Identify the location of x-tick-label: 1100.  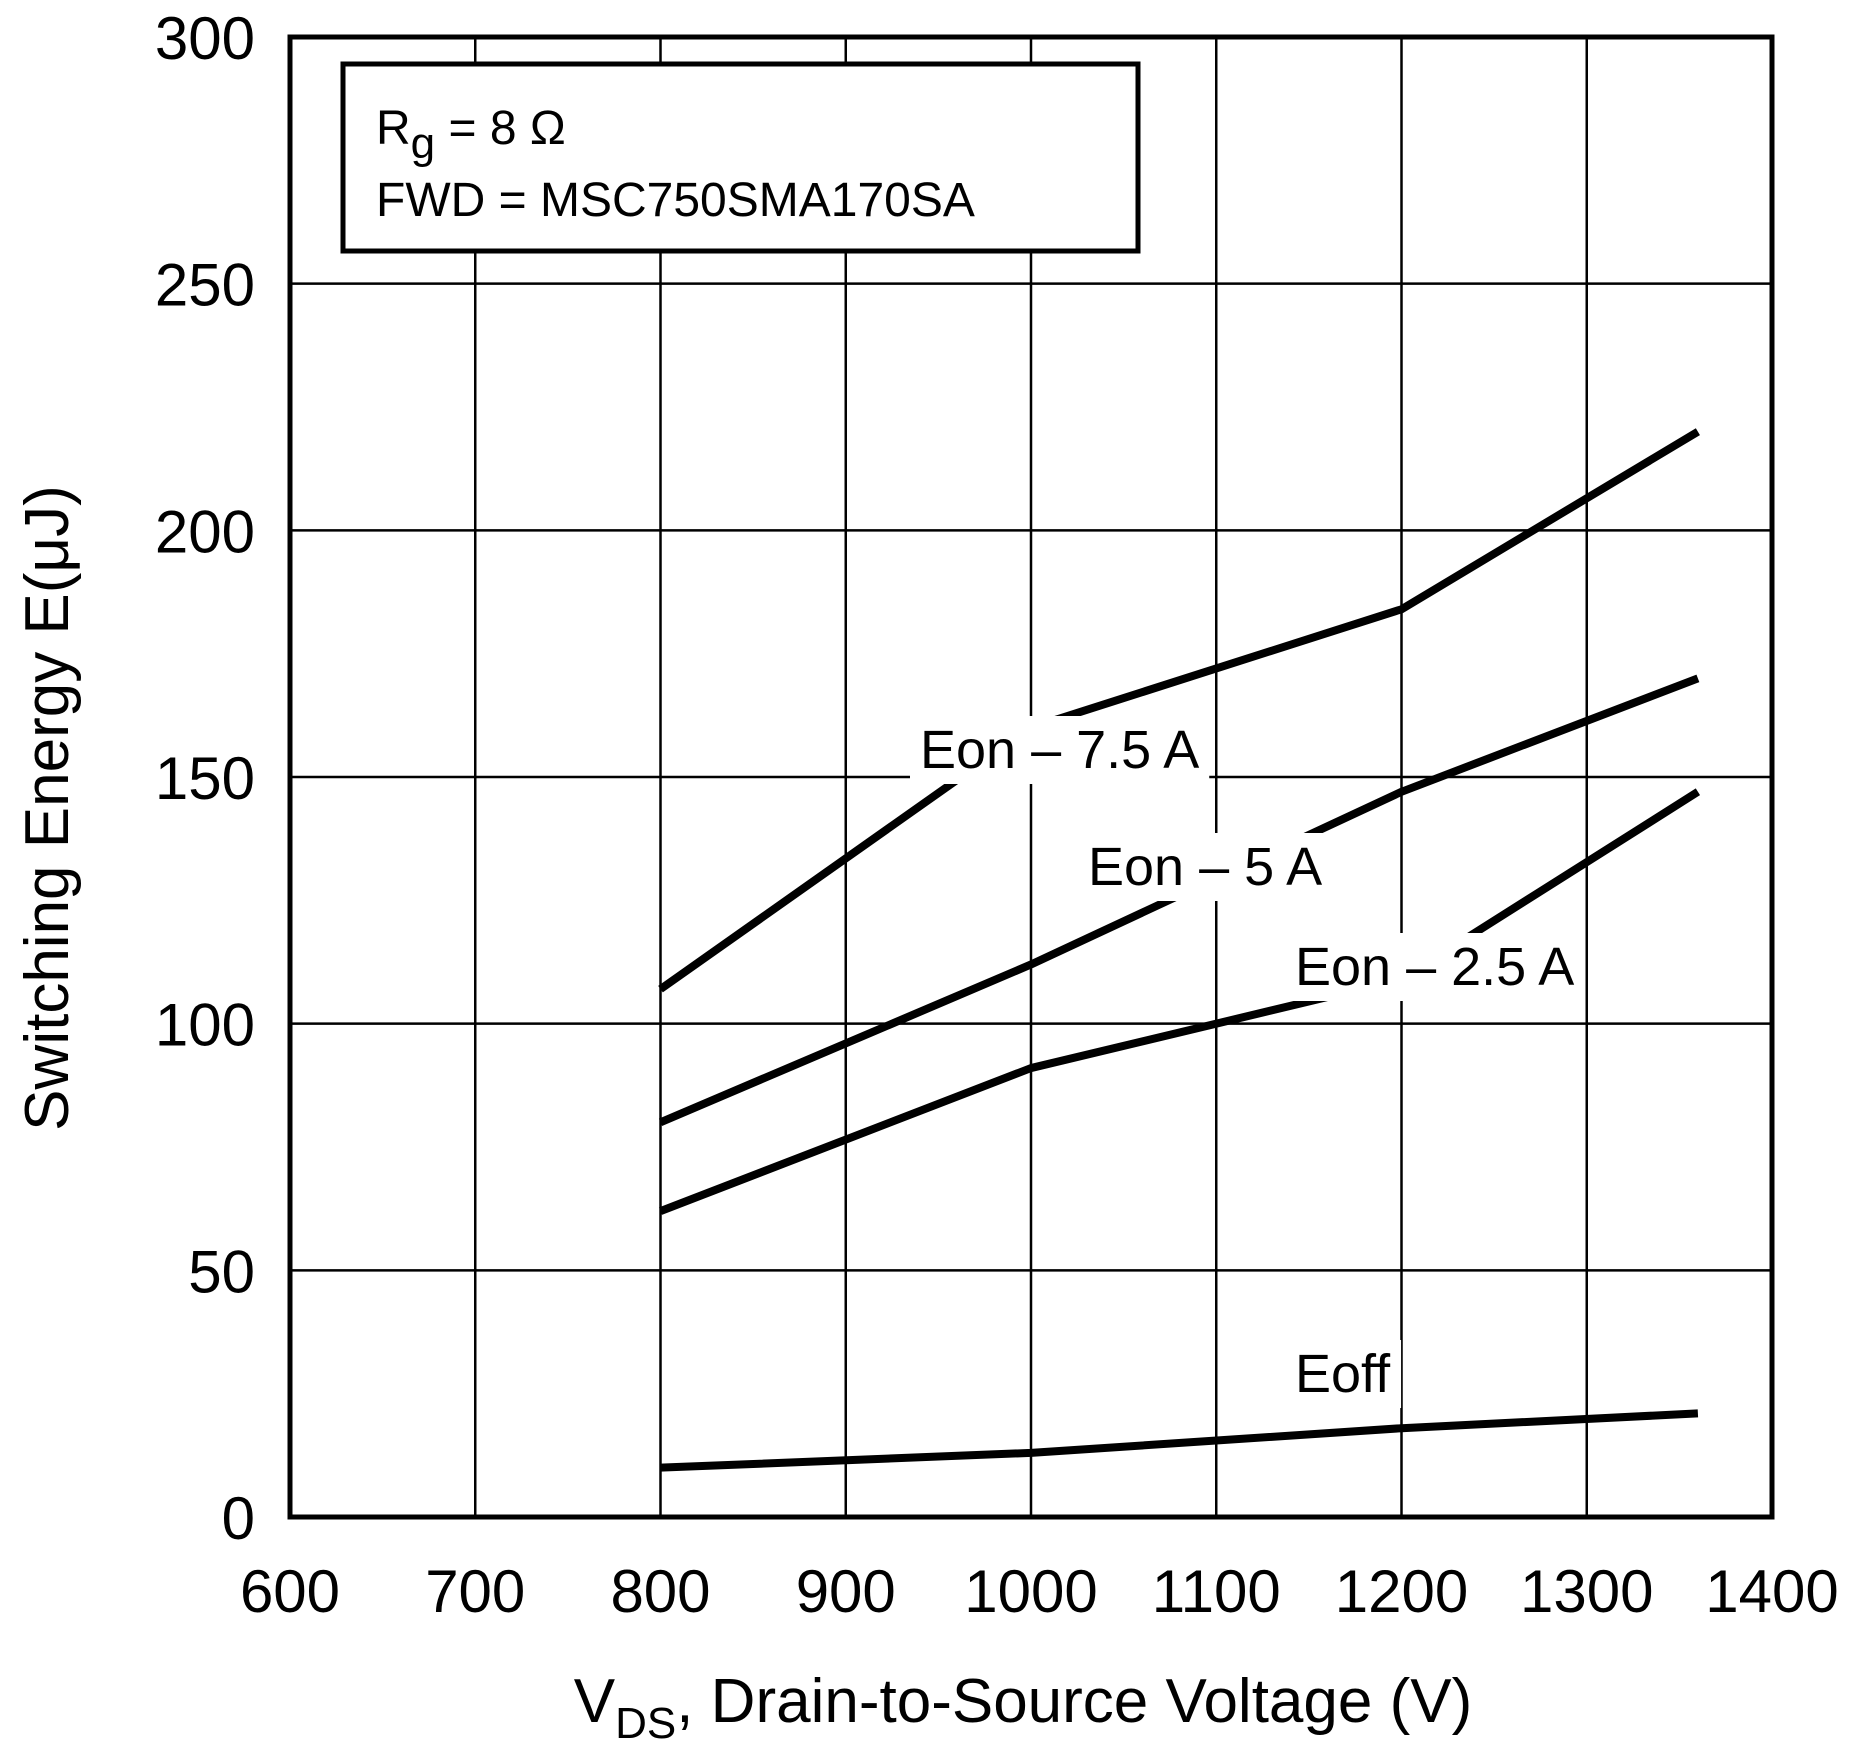
(1216, 1591).